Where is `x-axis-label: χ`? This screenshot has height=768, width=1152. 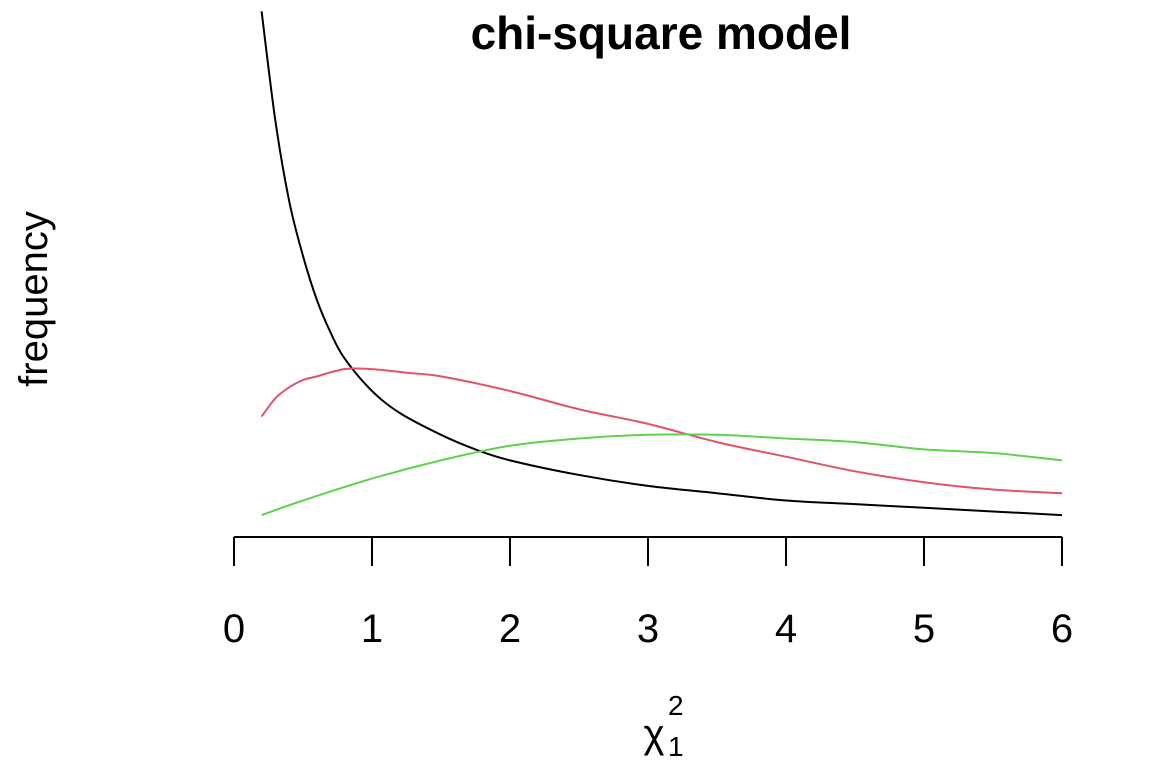
x-axis-label: χ is located at coordinates (654, 734).